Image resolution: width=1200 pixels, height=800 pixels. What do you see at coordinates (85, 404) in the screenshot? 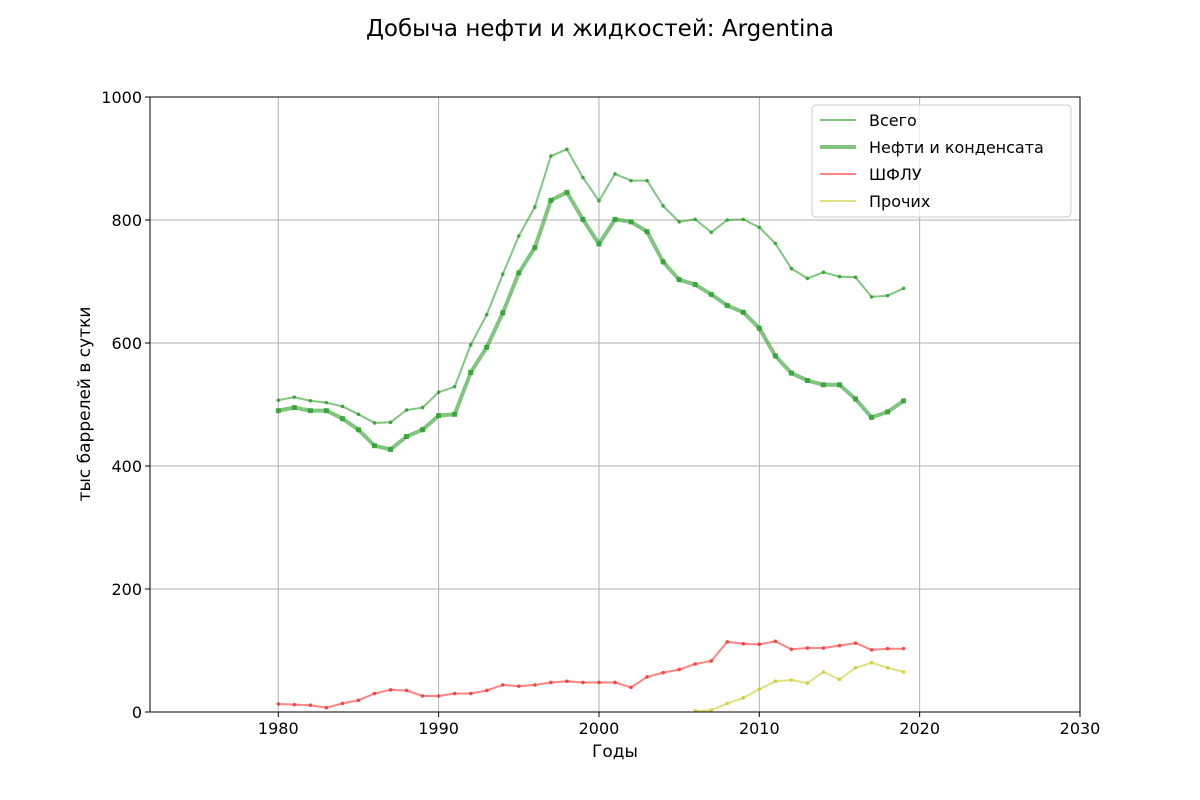
I see `y-axis-label: тыс баррелей в сутки` at bounding box center [85, 404].